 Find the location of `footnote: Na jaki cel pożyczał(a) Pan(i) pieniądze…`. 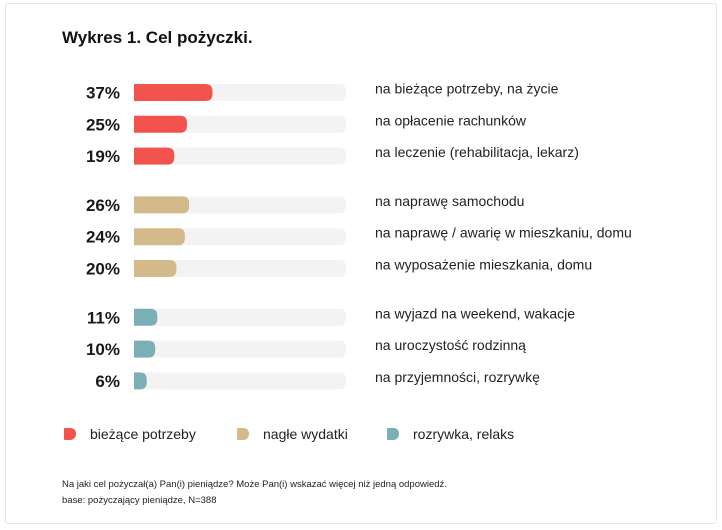

footnote: Na jaki cel pożyczał(a) Pan(i) pieniądze… is located at coordinates (254, 493).